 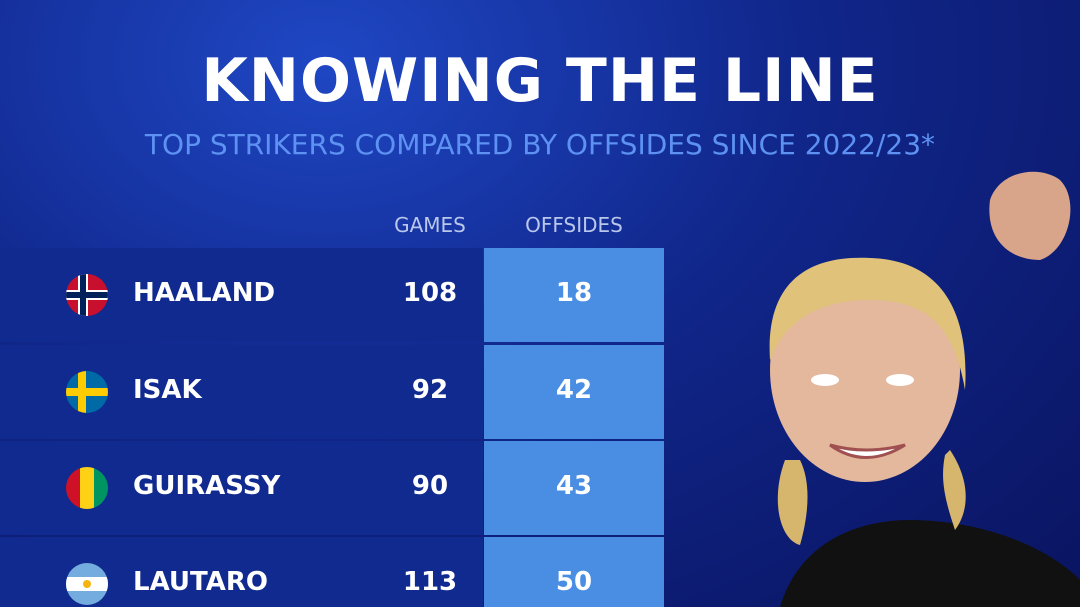 I want to click on games: 108, so click(x=430, y=293).